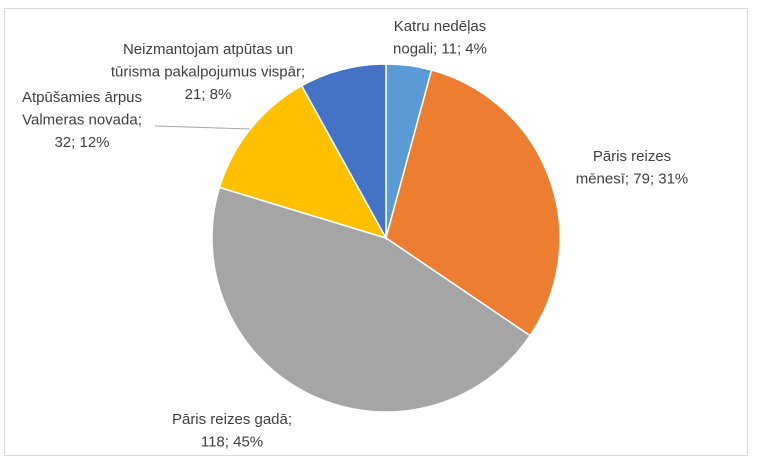  Describe the element at coordinates (202, 127) in the screenshot. I see `leader-line` at that location.